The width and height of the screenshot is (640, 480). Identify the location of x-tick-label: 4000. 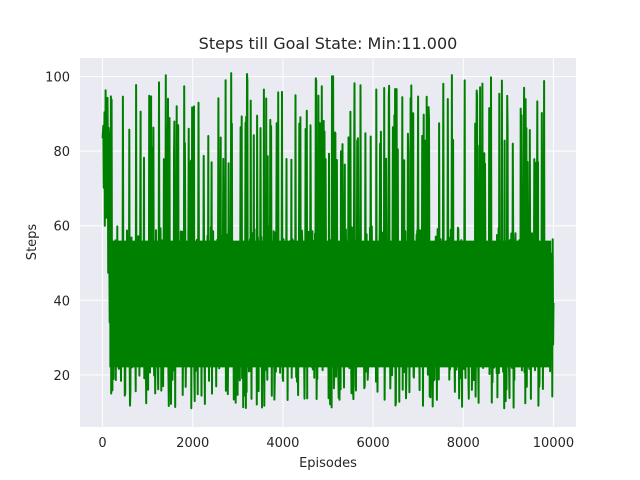
(282, 443).